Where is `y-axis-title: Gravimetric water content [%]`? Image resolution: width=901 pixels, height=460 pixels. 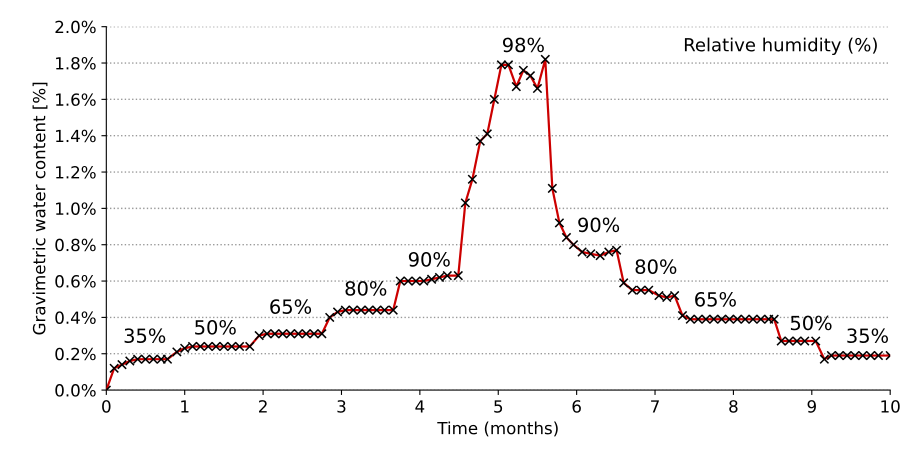 y-axis-title: Gravimetric water content [%] is located at coordinates (40, 208).